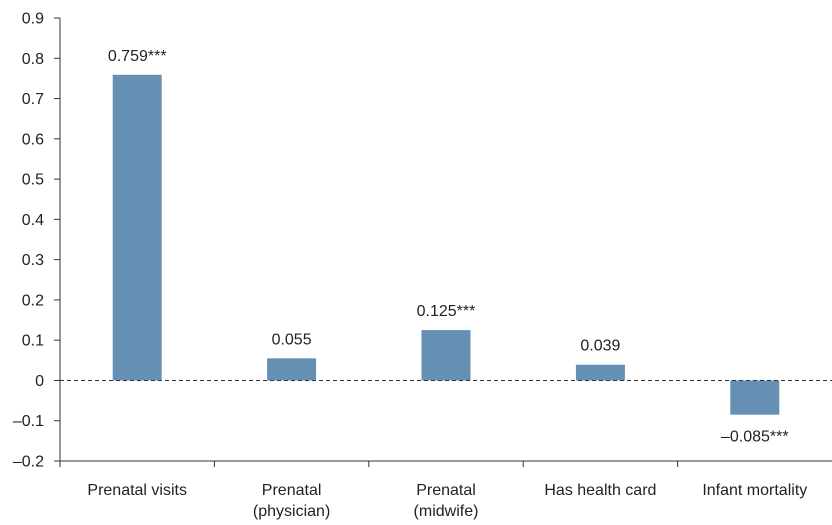  What do you see at coordinates (33, 180) in the screenshot?
I see `y-tick-label: 0.5` at bounding box center [33, 180].